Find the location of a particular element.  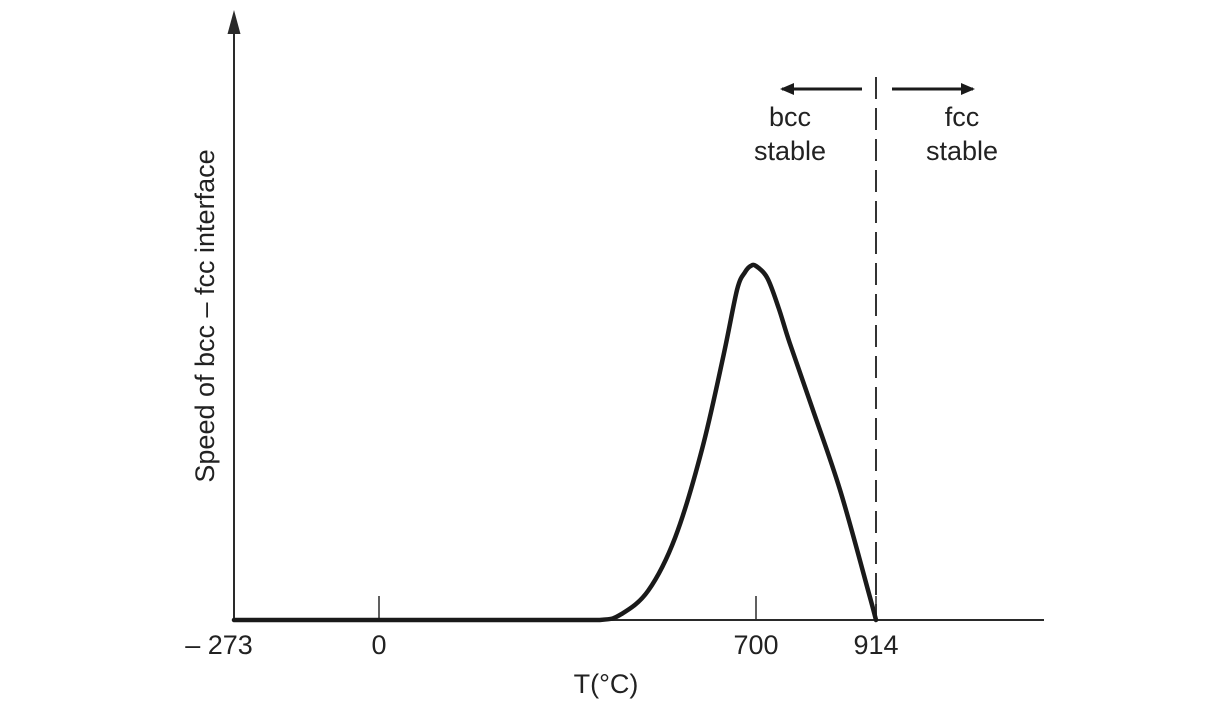

annotation-fcc-line2: stable is located at coordinates (962, 151).